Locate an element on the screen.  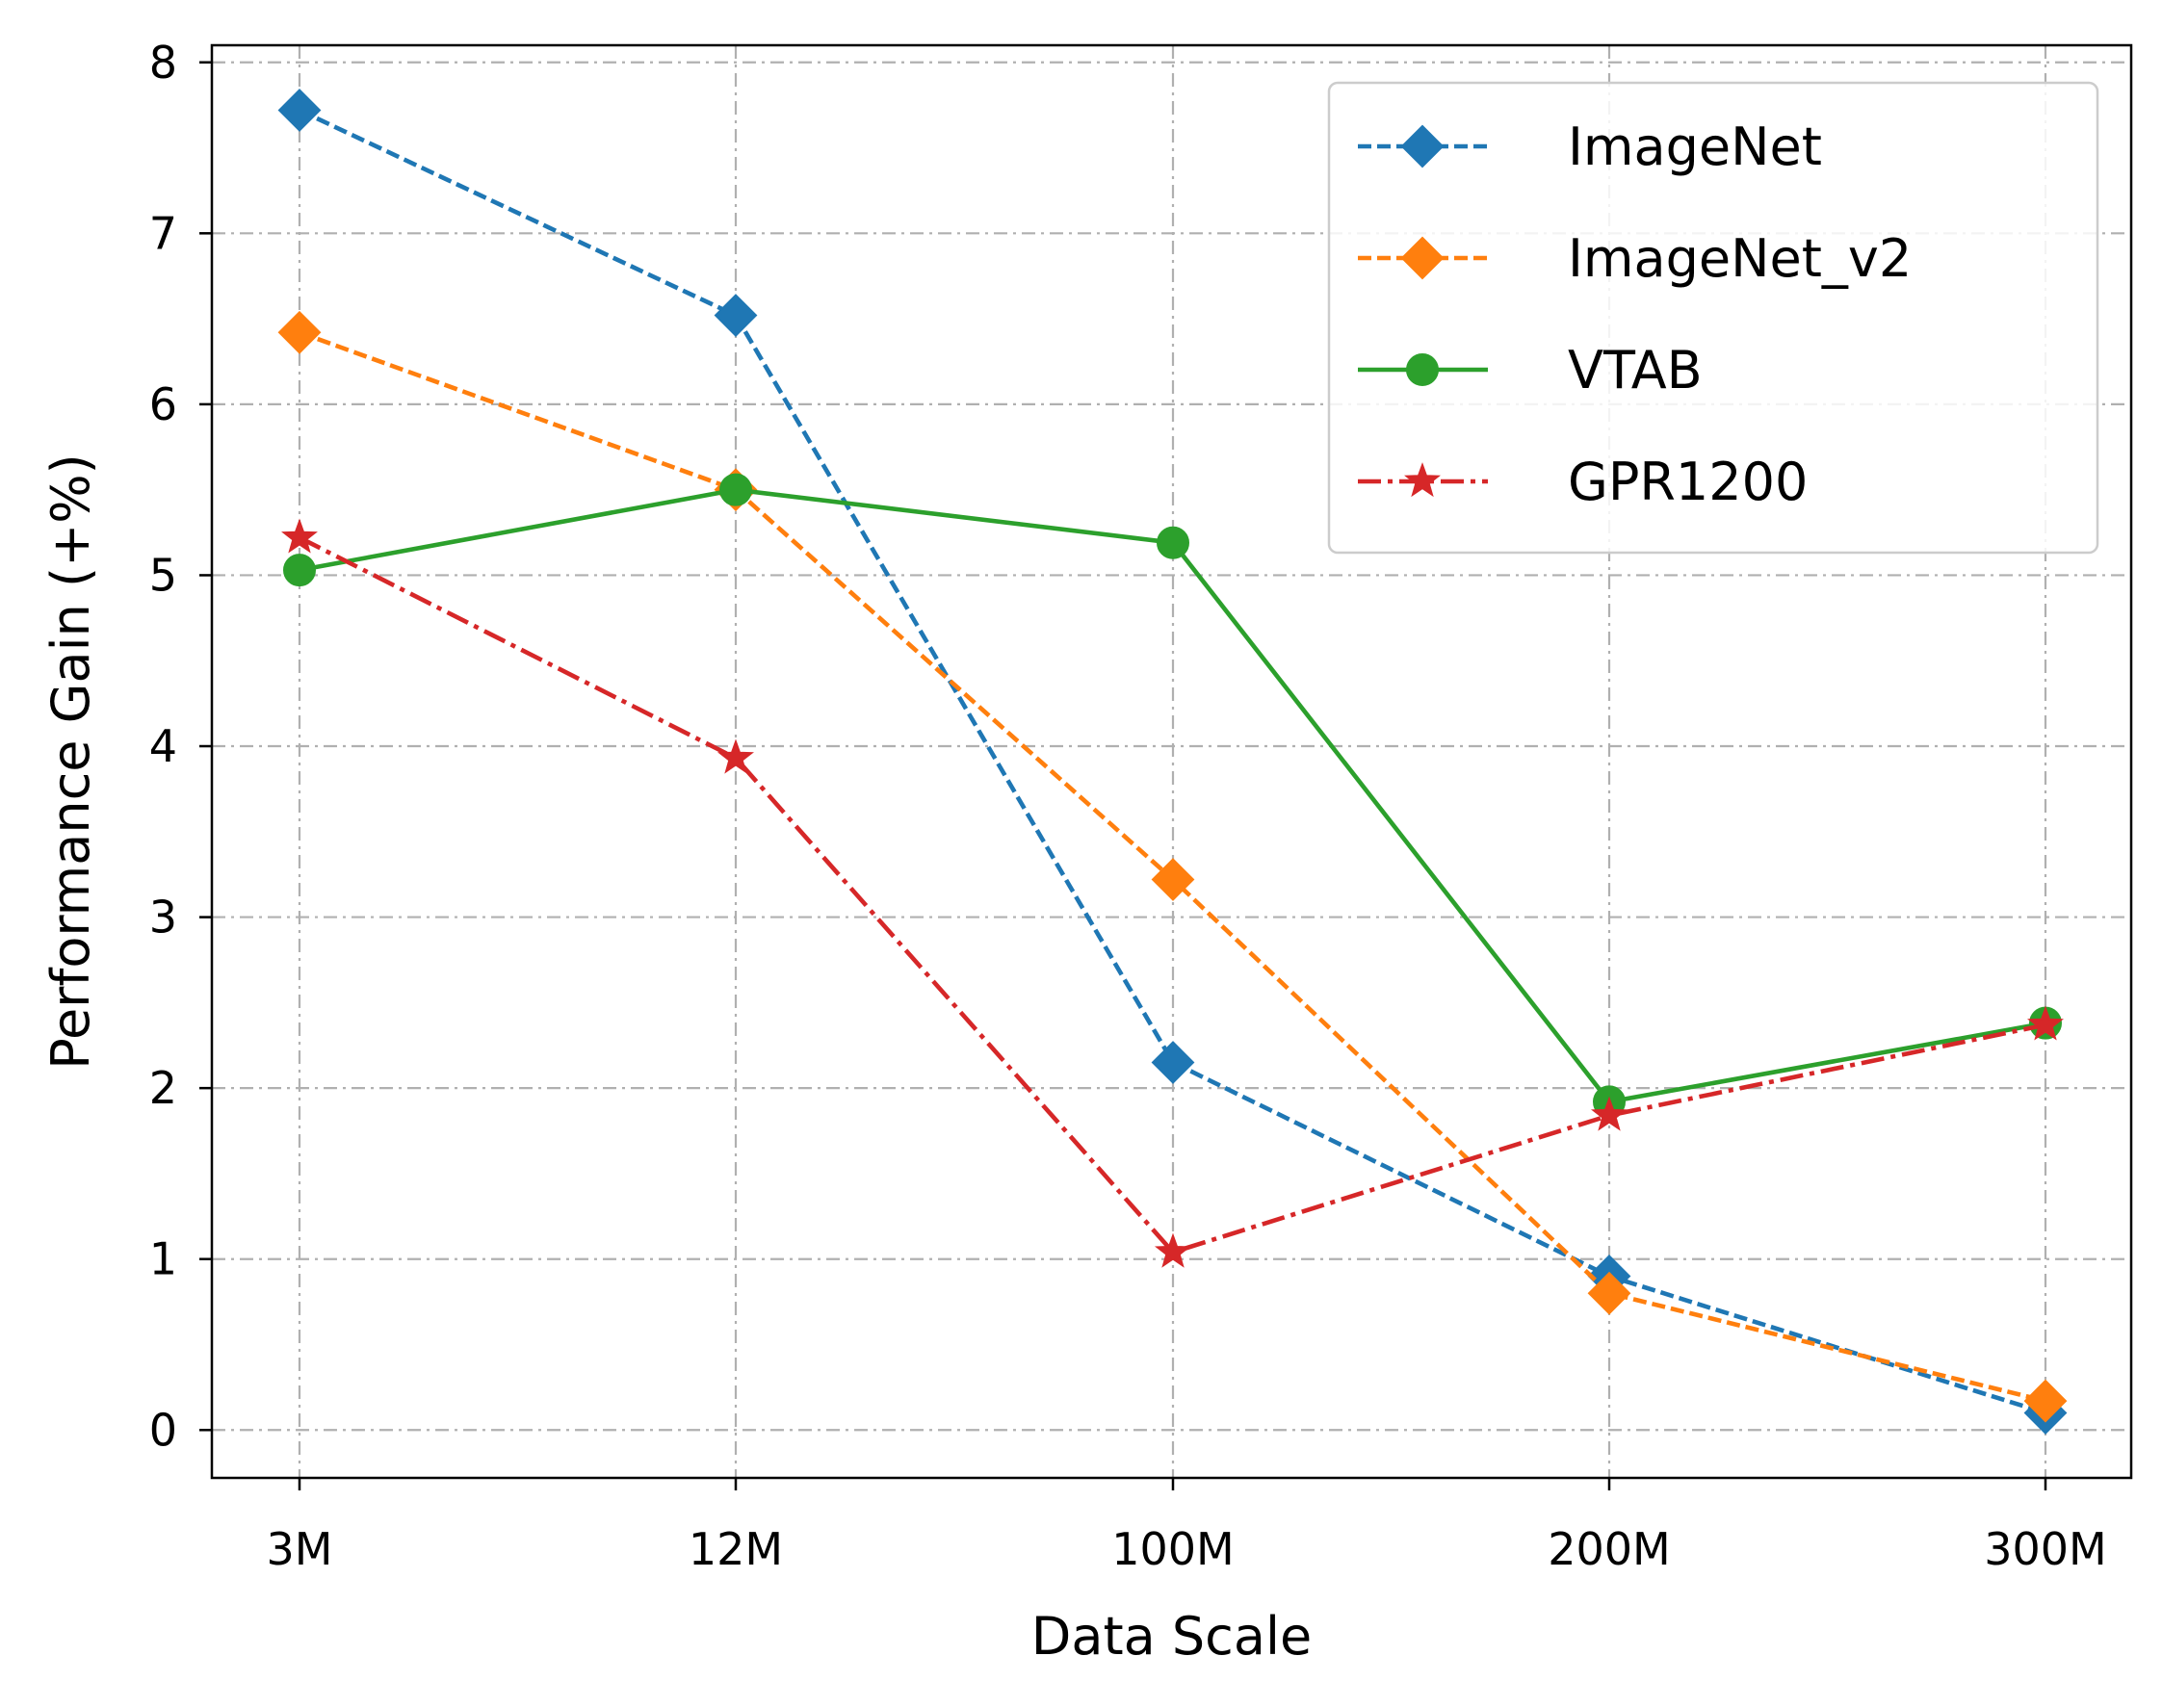
x-tick-label: 100M is located at coordinates (1173, 1549).